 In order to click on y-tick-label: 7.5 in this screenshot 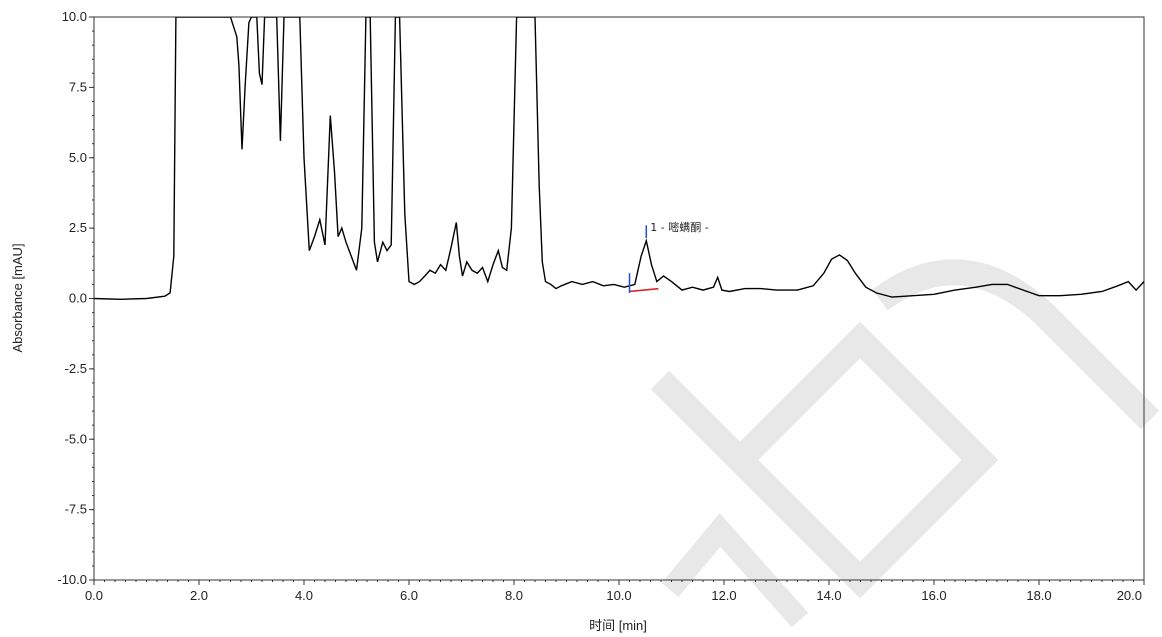, I will do `click(78, 86)`.